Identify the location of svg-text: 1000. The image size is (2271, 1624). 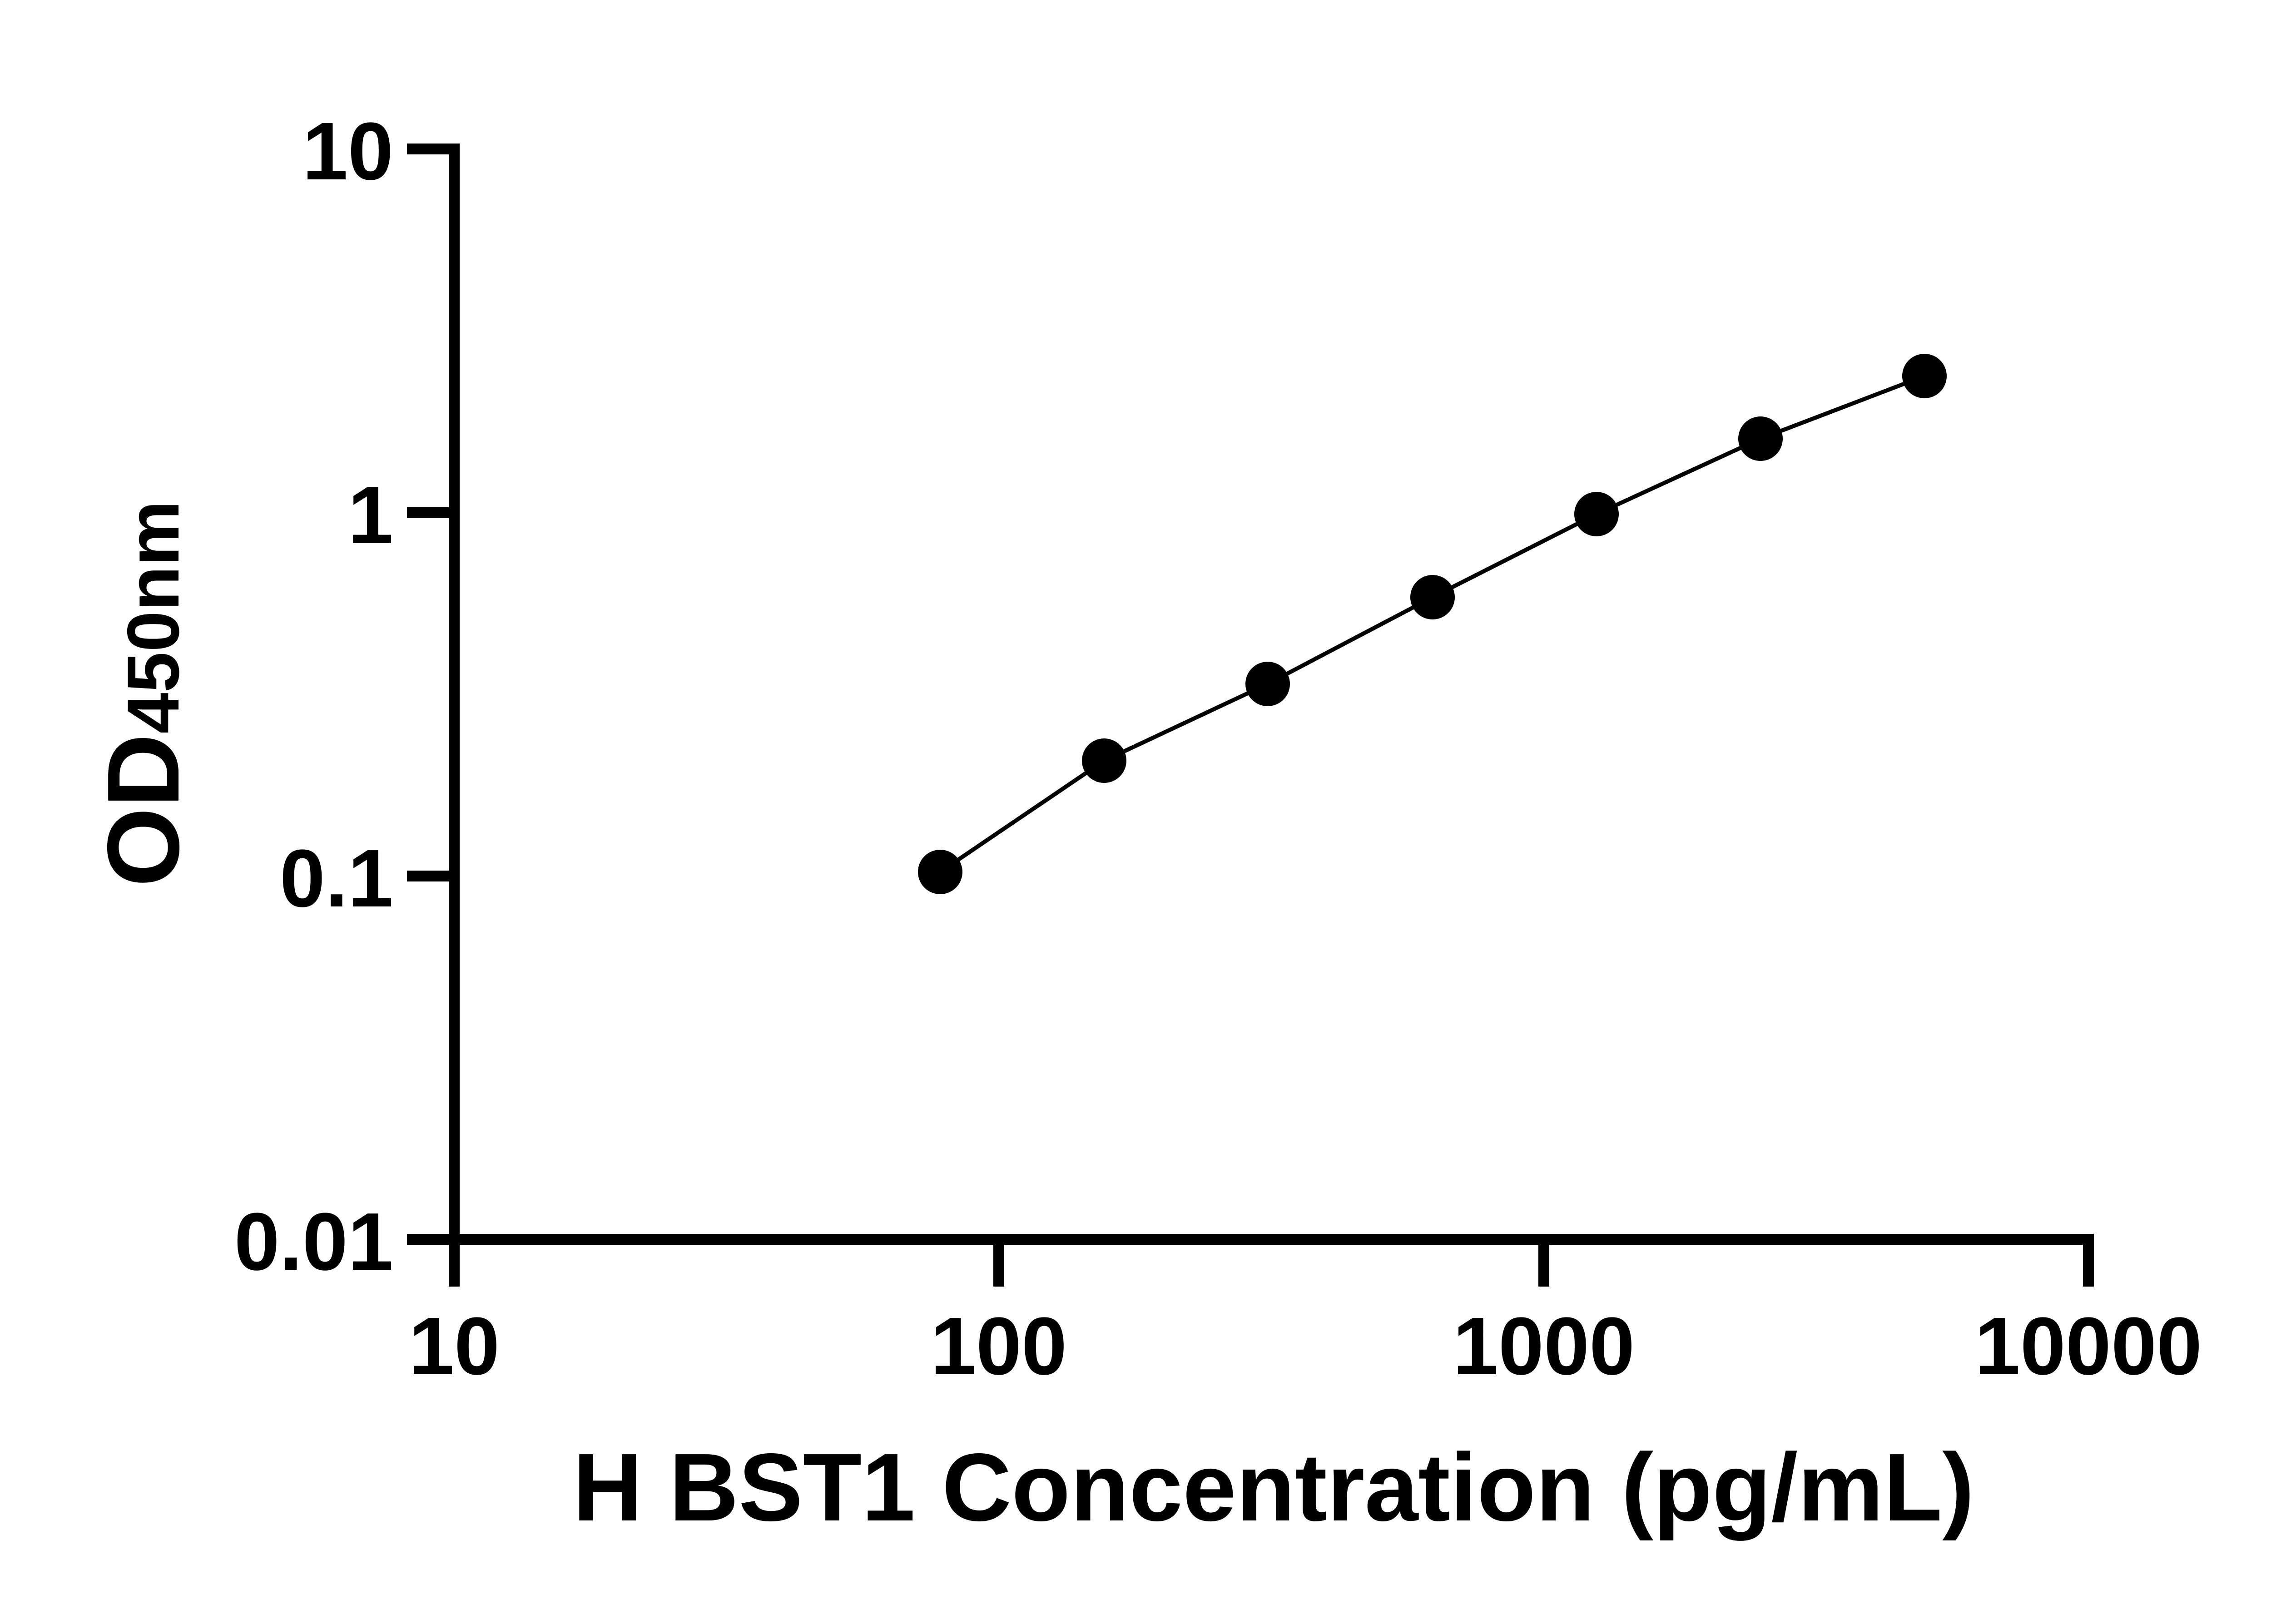
(1544, 1346).